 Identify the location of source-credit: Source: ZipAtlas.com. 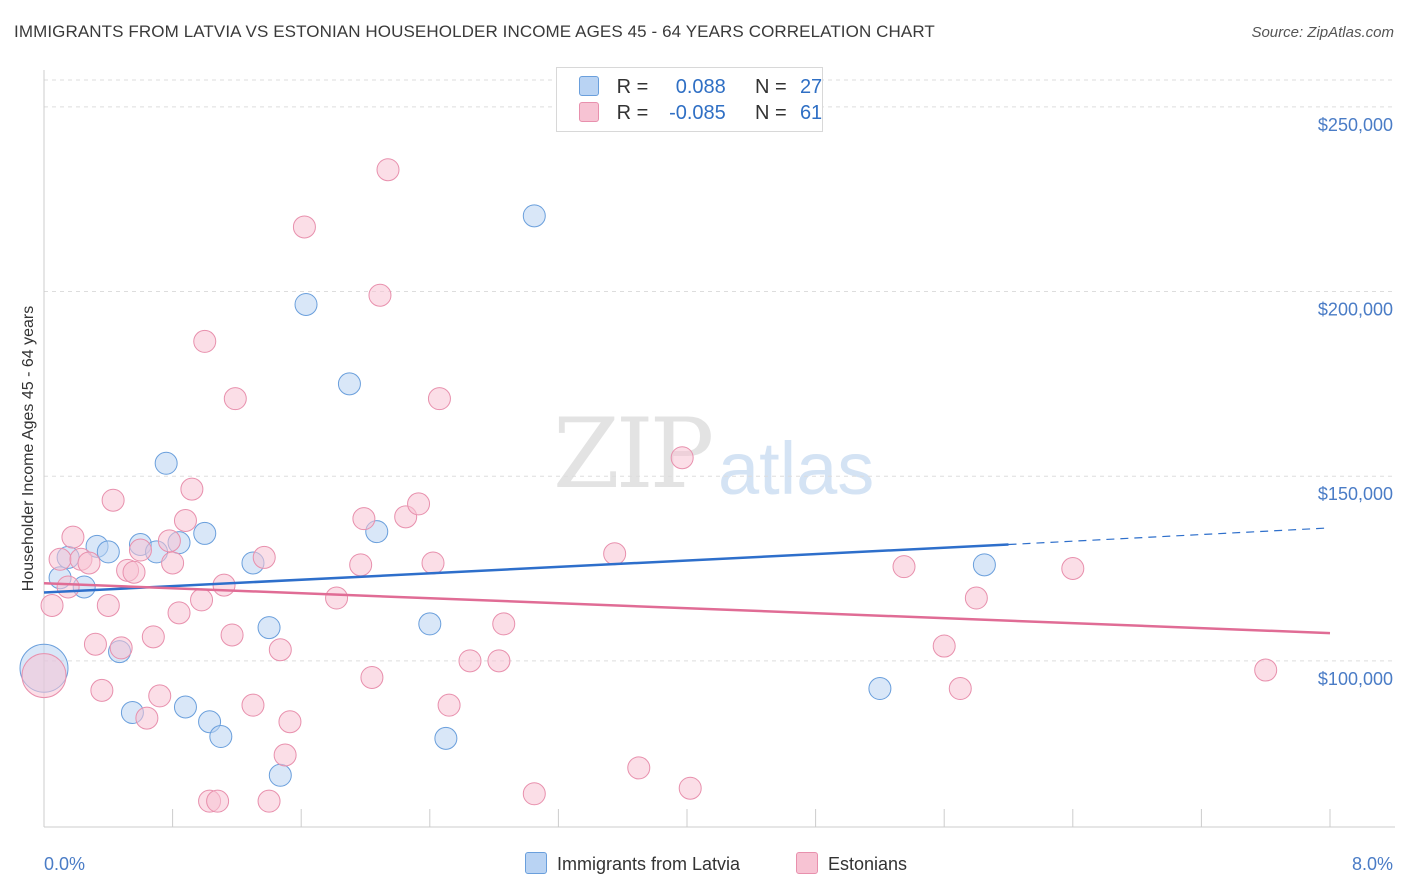
(1322, 32).